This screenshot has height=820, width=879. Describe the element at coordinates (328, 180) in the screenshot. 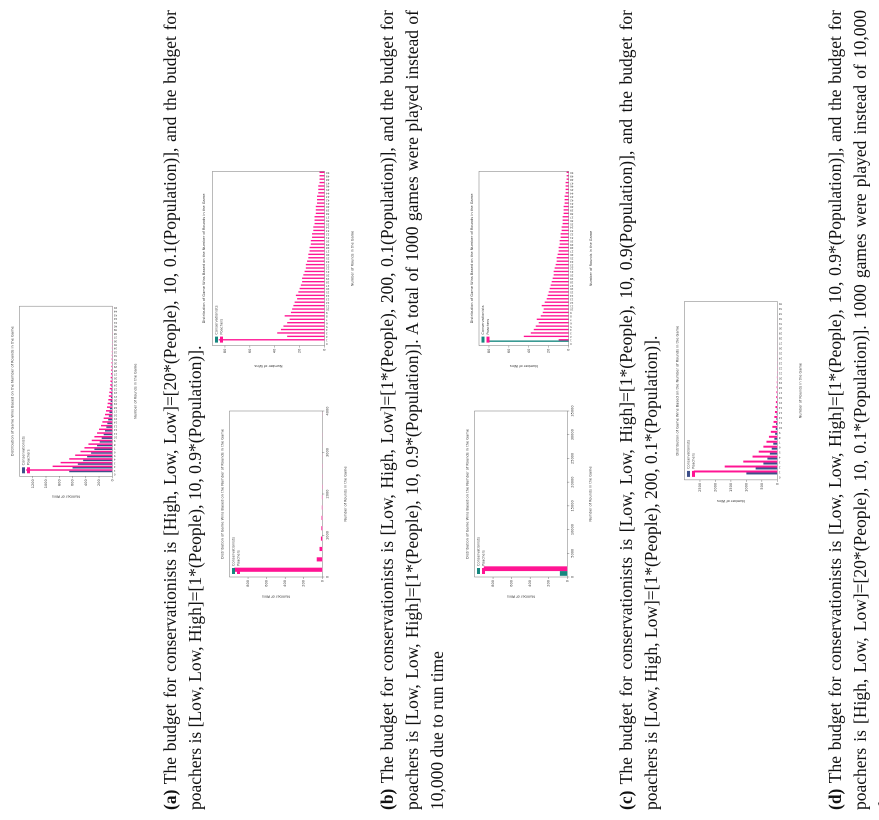

I see `x-tick-label: 48` at that location.